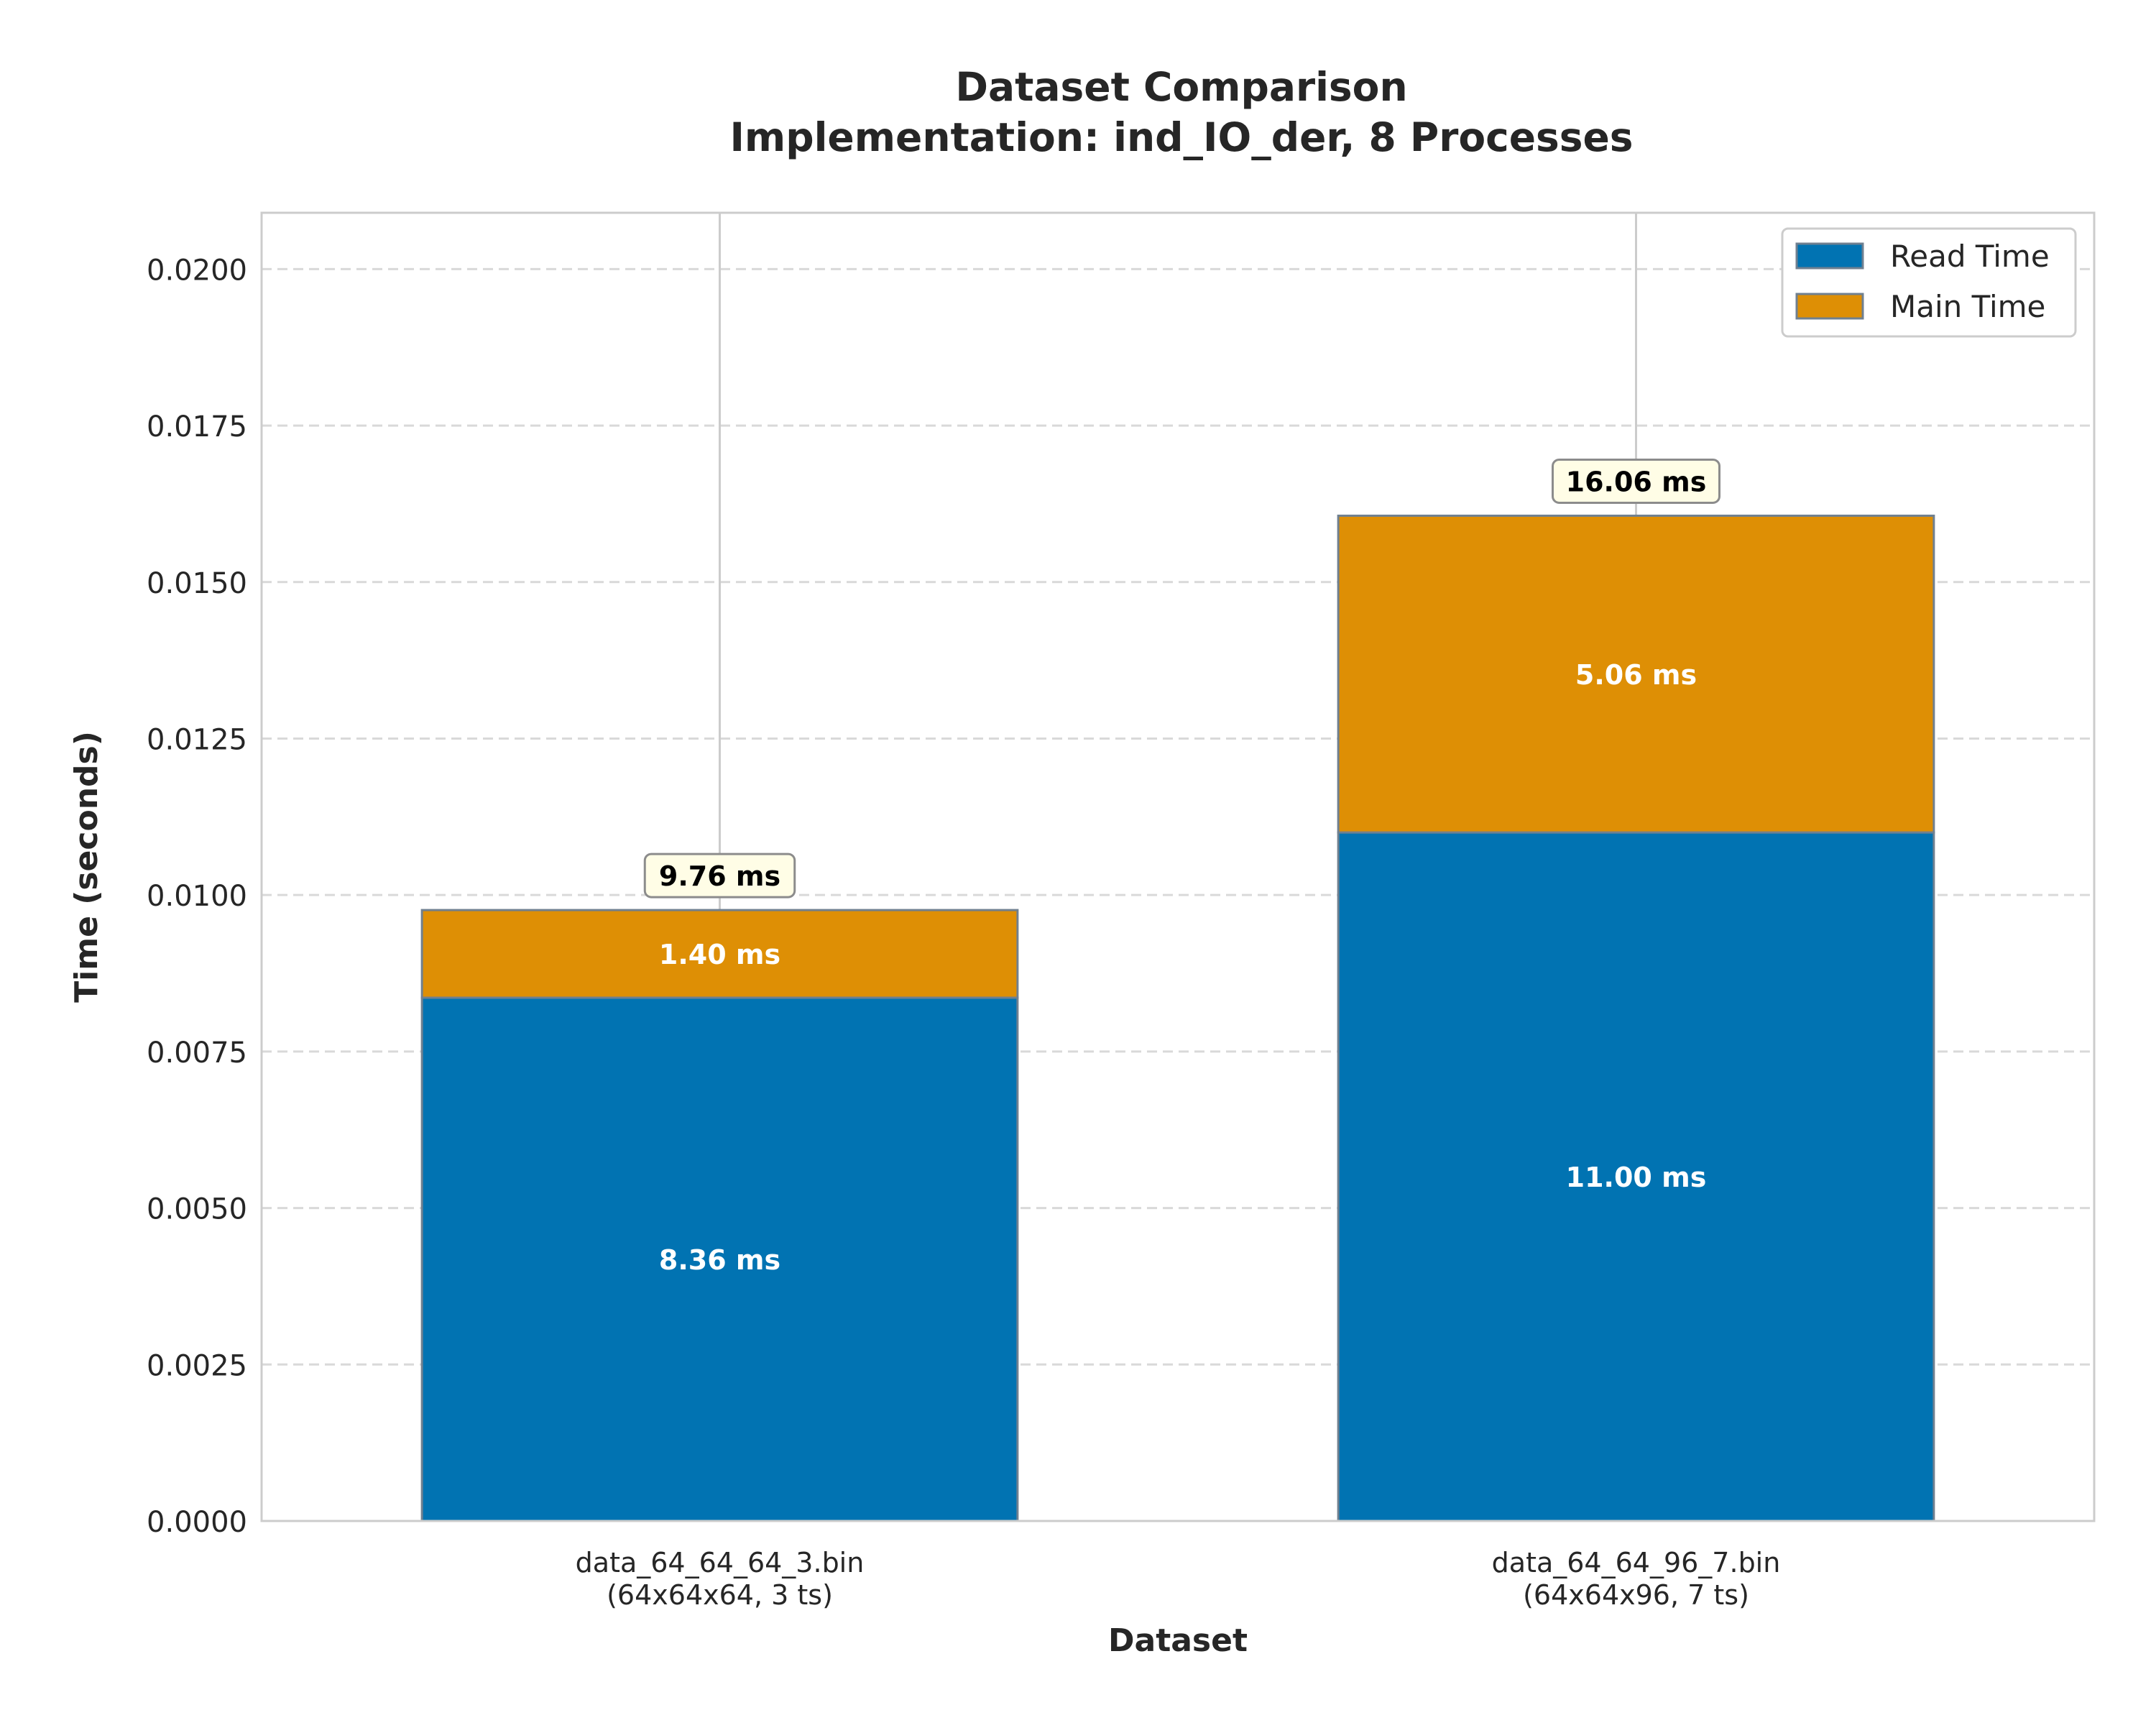 This screenshot has height=1728, width=2156. What do you see at coordinates (1181, 137) in the screenshot?
I see `chart-subtitle: Implementation: ind_IO_der, 8 Processes` at bounding box center [1181, 137].